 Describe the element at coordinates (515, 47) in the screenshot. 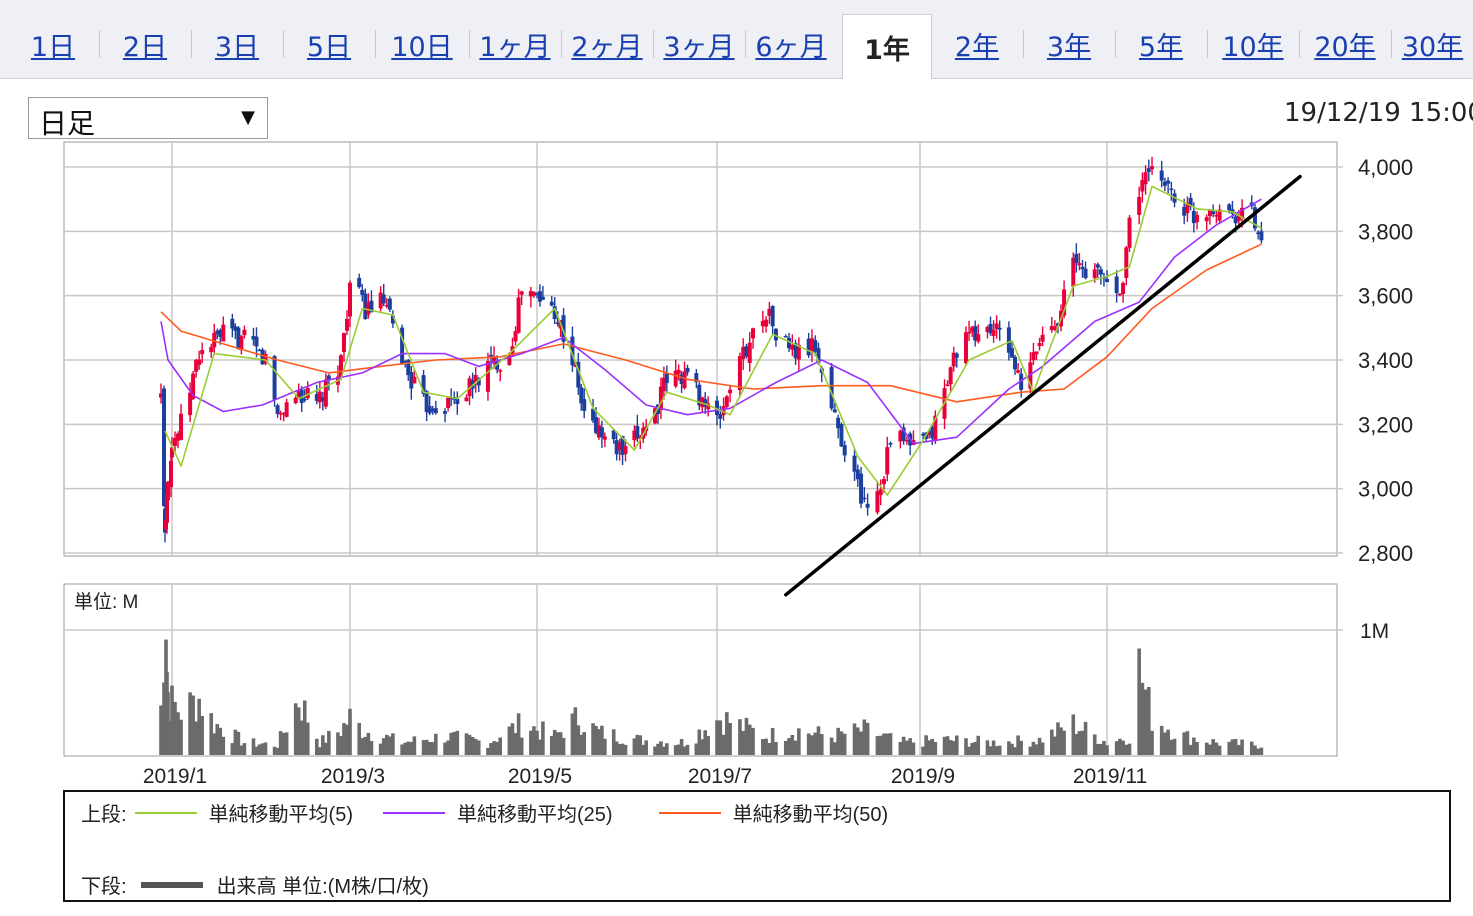

I see `tab-5: 1ヶ月` at that location.